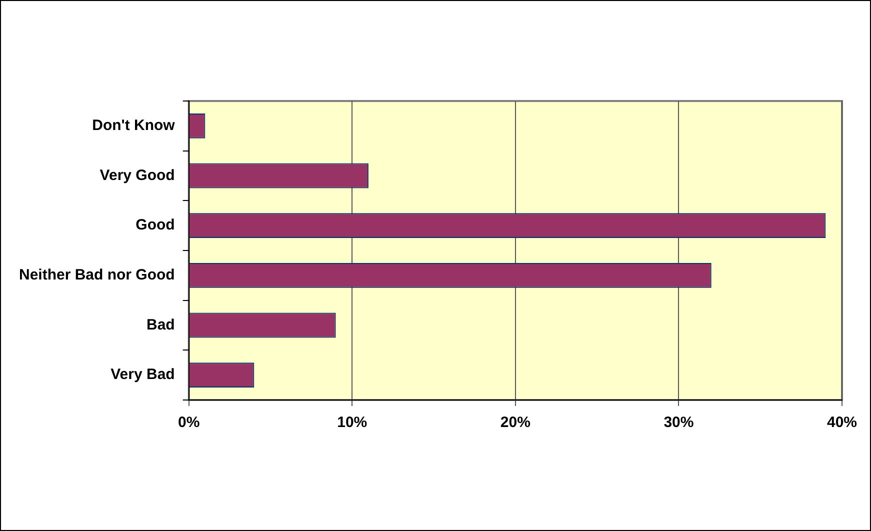 This screenshot has width=871, height=531. Describe the element at coordinates (142, 375) in the screenshot. I see `y-tick-label: Very Bad` at that location.